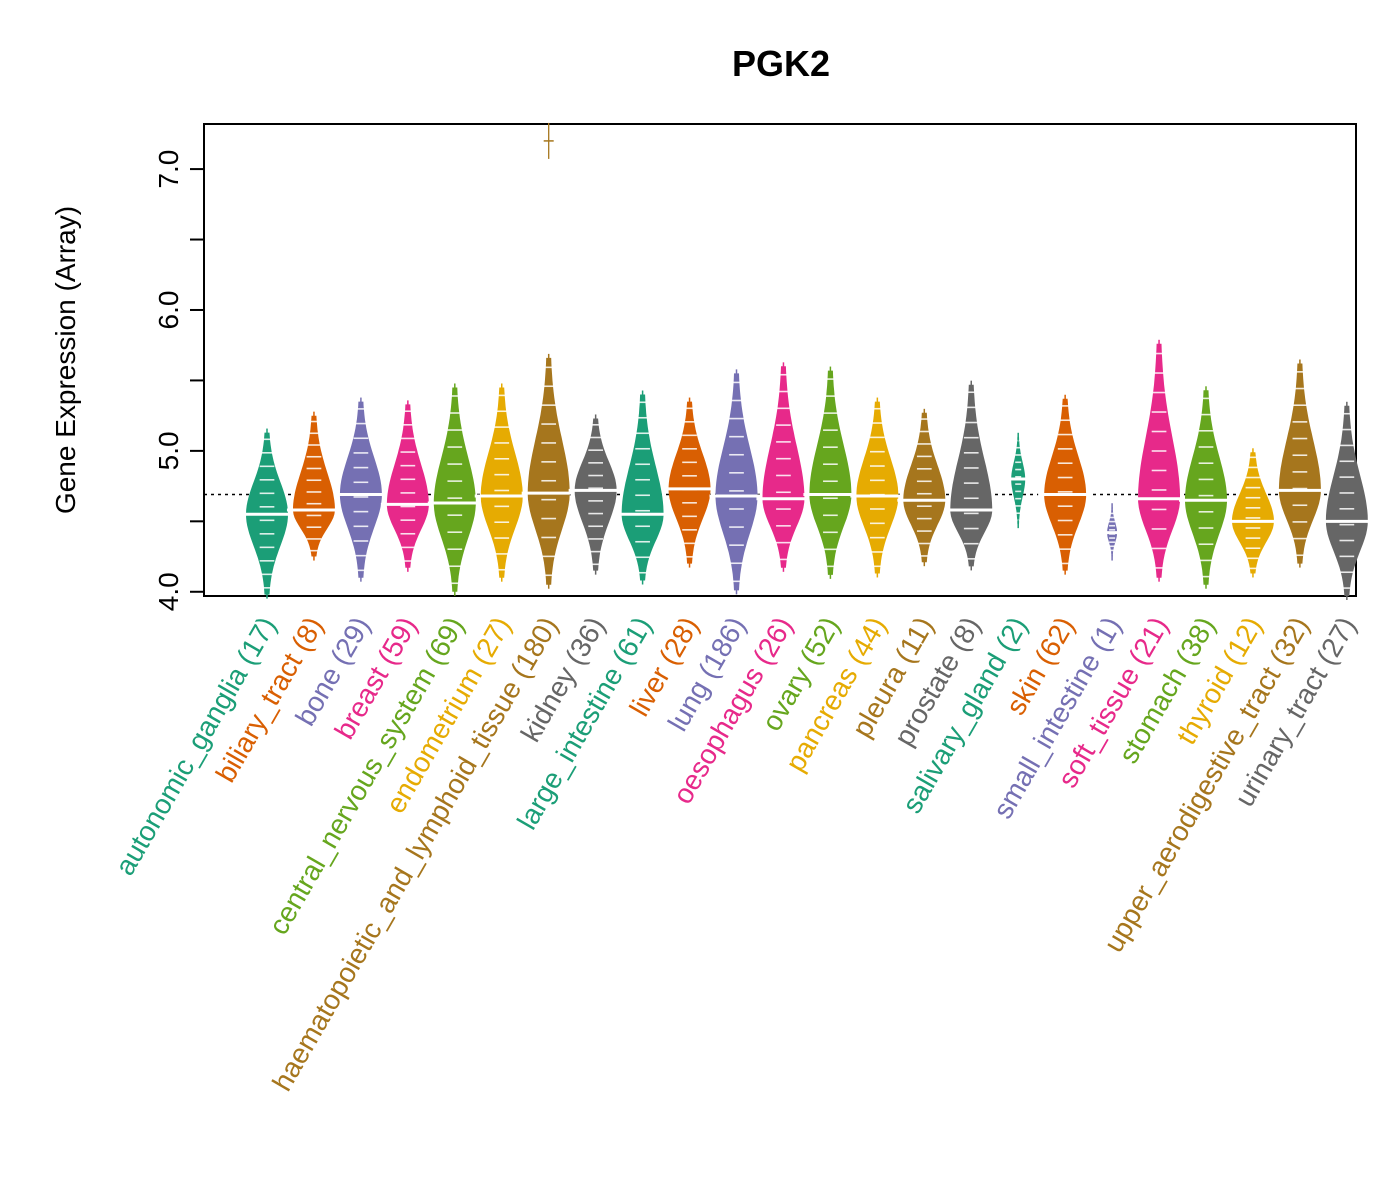 The height and width of the screenshot is (1200, 1400). I want to click on y-tick-label: 5.0, so click(168, 450).